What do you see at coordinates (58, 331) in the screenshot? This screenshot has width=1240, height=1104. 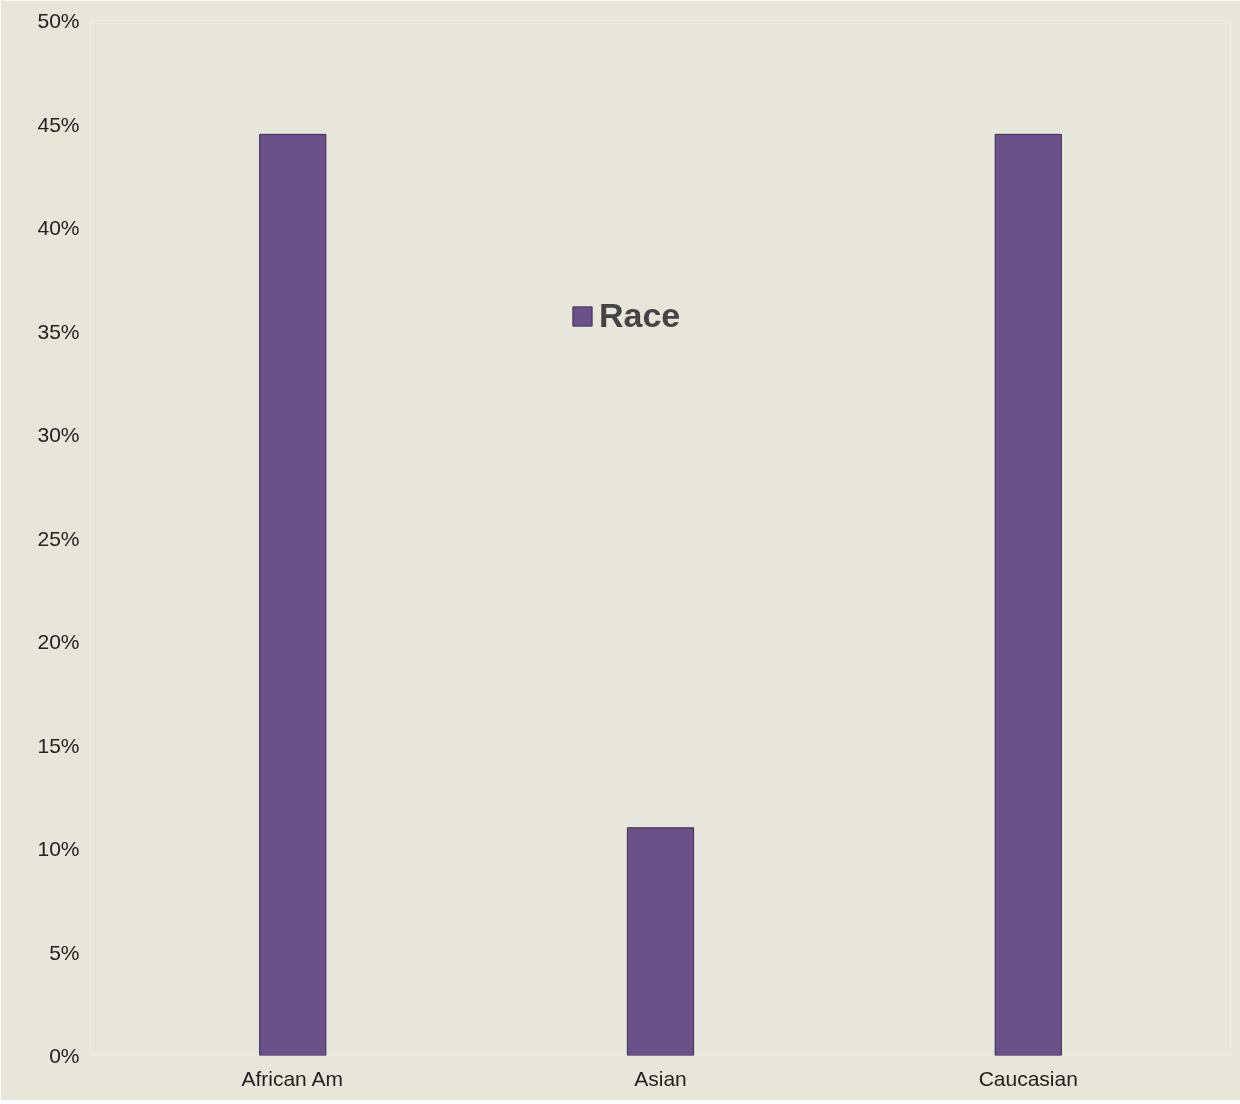 I see `y-tick-label: 35%` at bounding box center [58, 331].